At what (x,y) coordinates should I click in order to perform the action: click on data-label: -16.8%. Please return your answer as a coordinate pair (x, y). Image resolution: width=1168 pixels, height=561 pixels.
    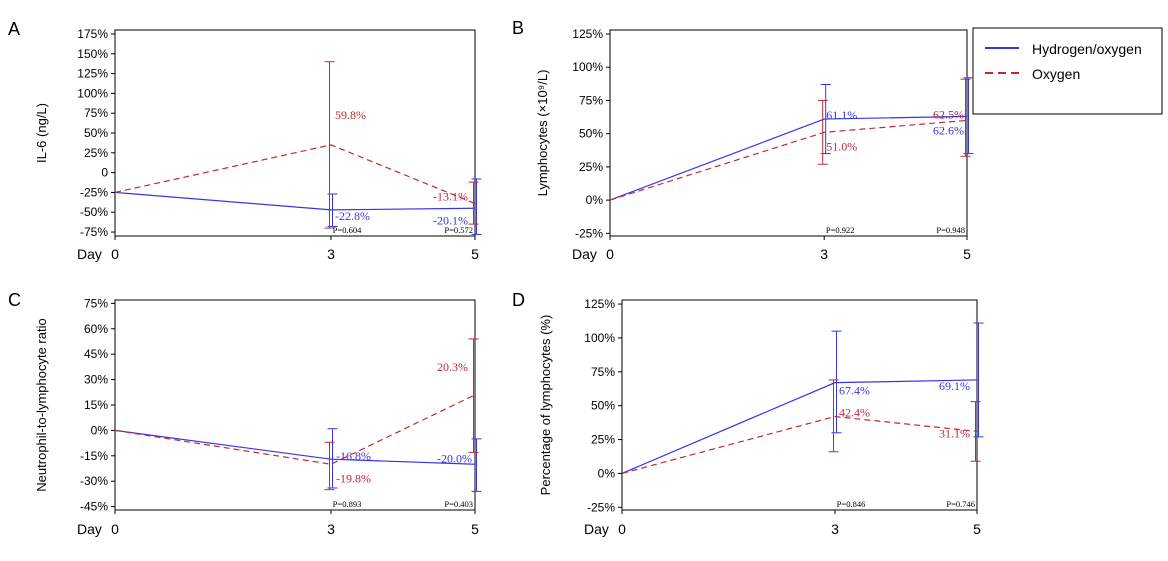
    Looking at the image, I should click on (353, 456).